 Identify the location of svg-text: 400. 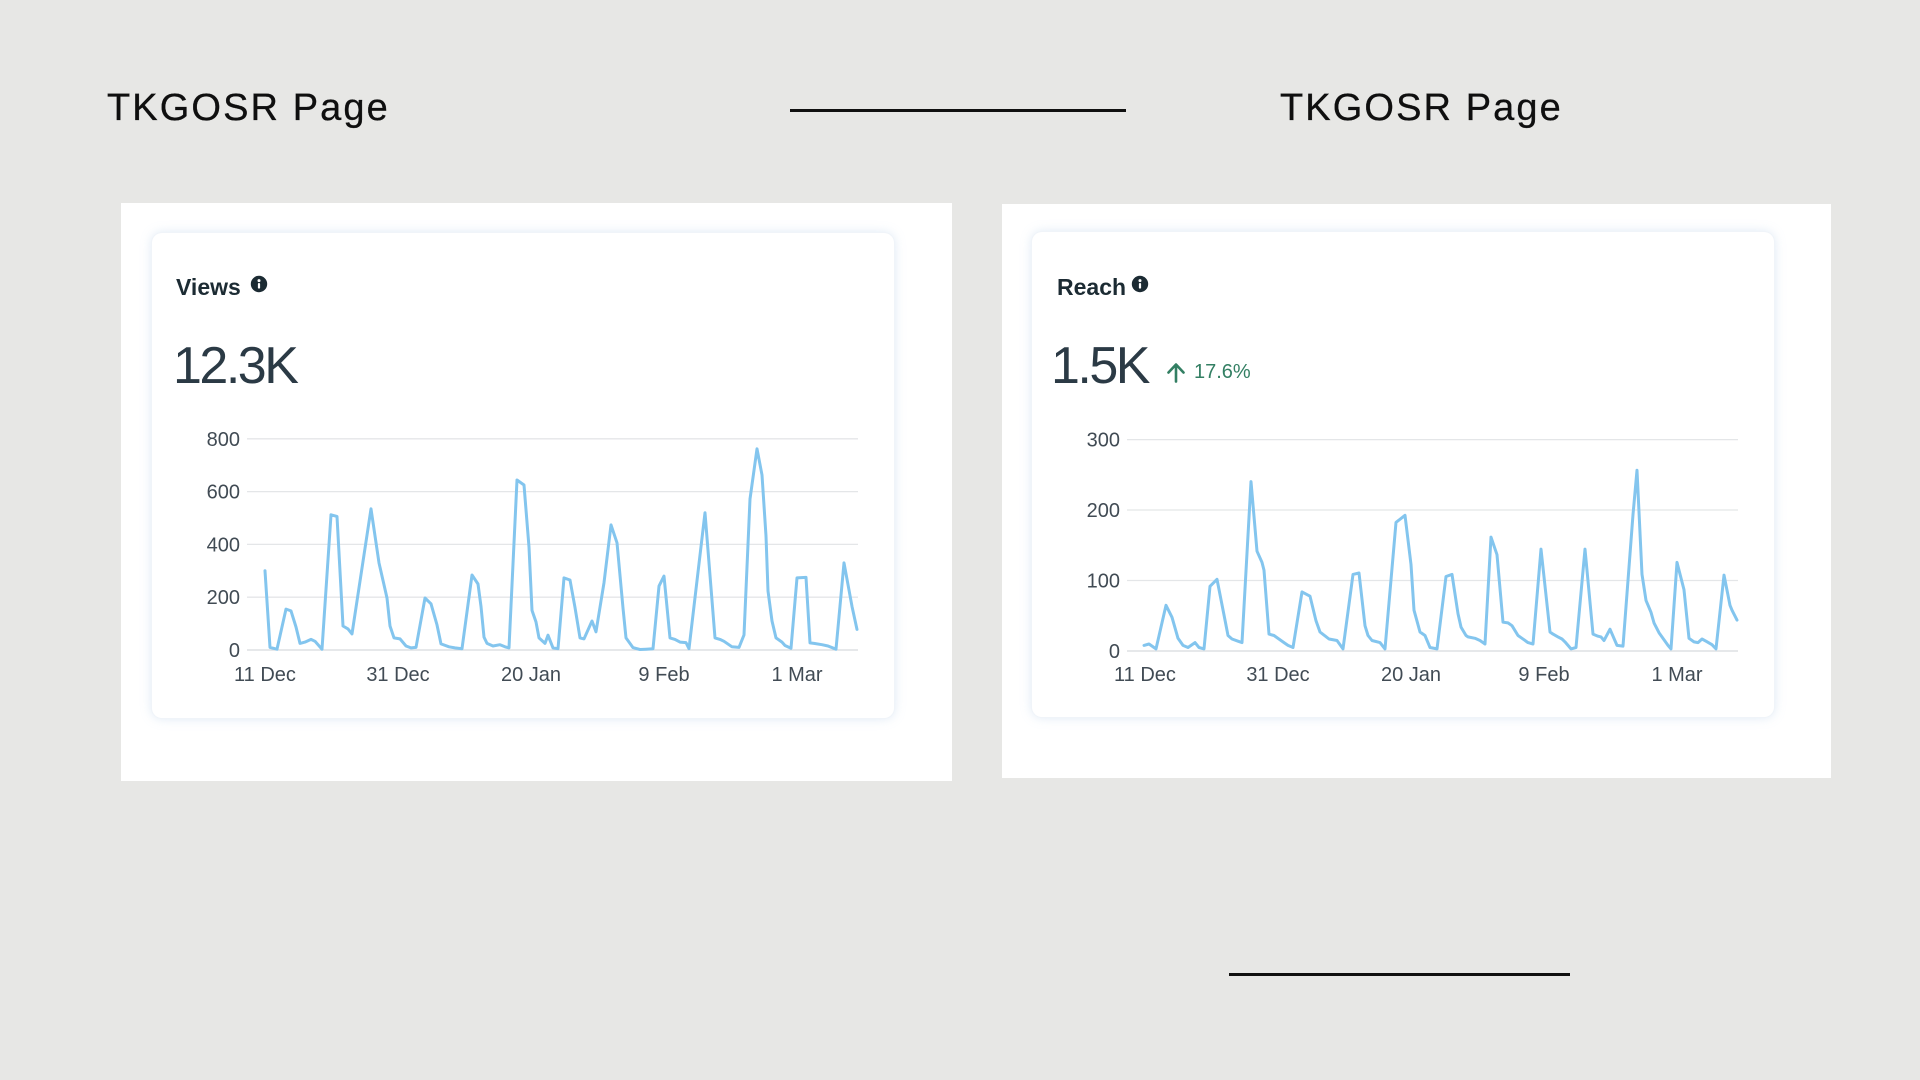
(223, 545).